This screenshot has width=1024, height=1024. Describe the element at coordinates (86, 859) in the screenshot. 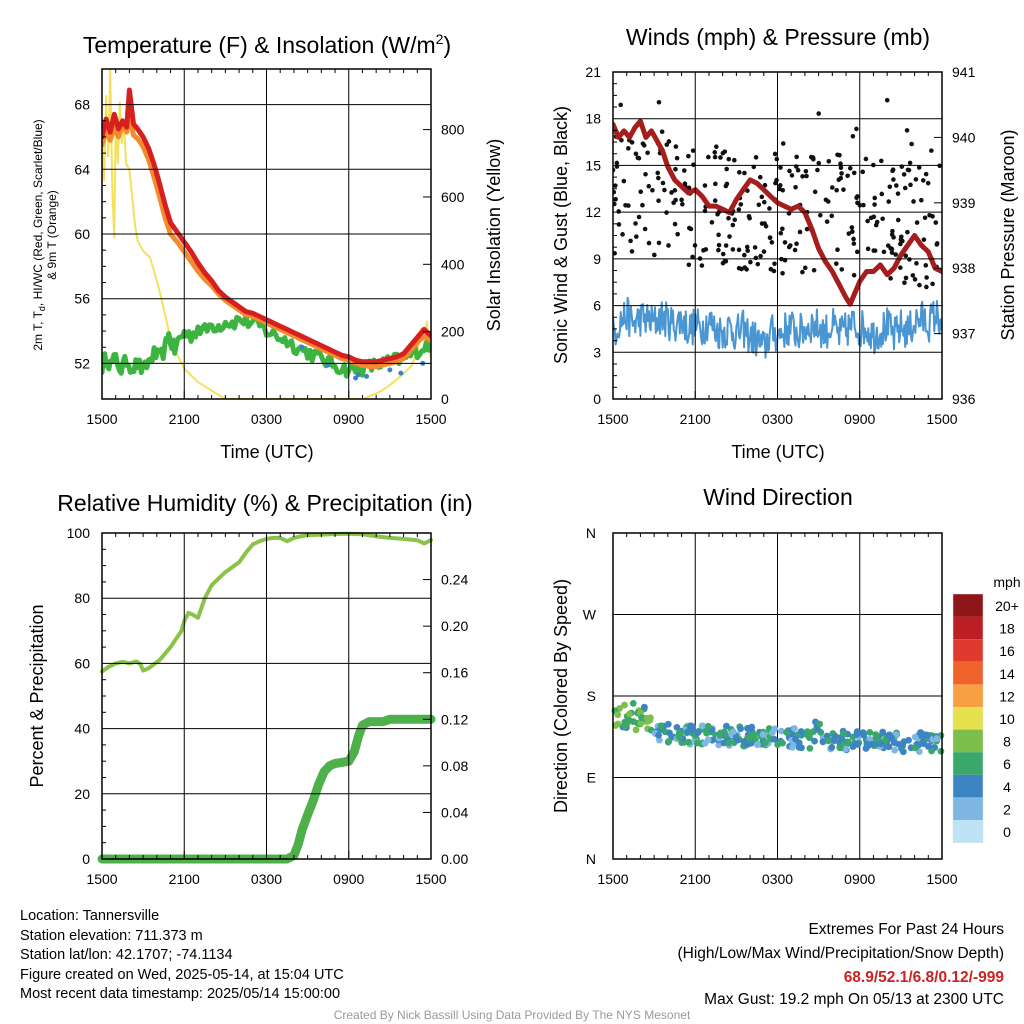

I see `humidity-ytick-left-label: 0` at that location.